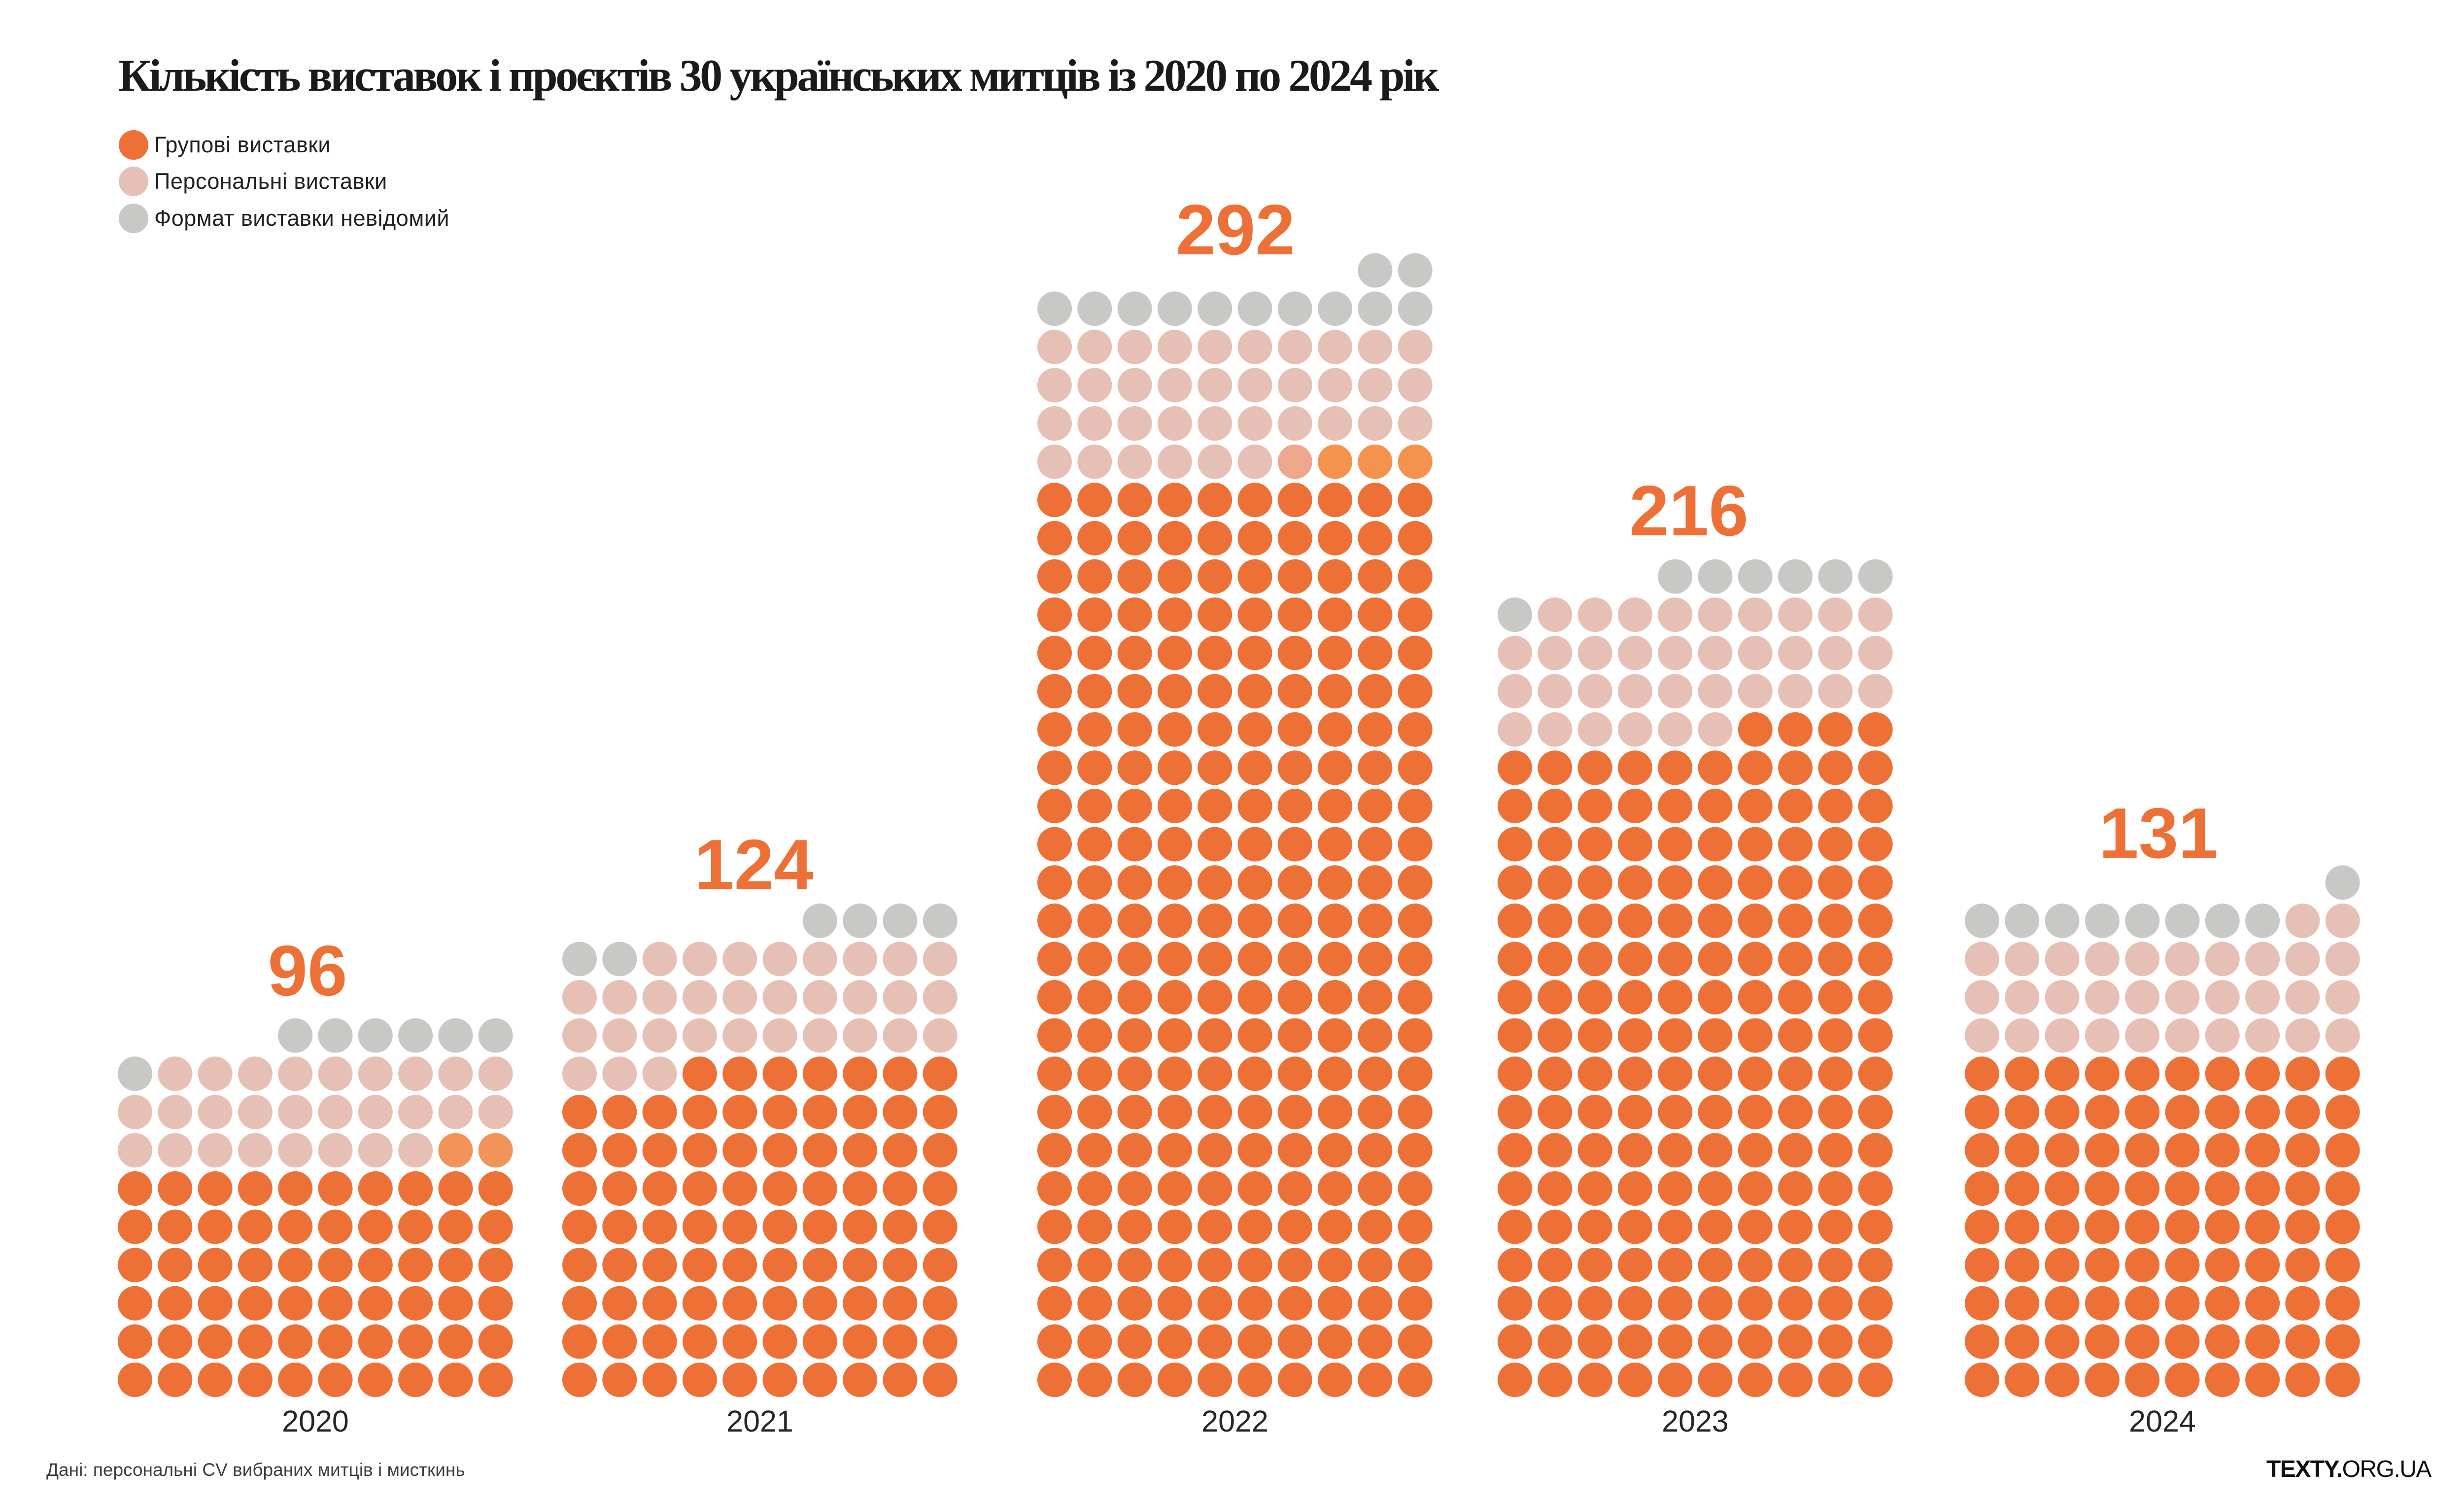 The image size is (2464, 1506). What do you see at coordinates (2349, 1469) in the screenshot?
I see `svg-text: TEXTY.ORG.UA` at bounding box center [2349, 1469].